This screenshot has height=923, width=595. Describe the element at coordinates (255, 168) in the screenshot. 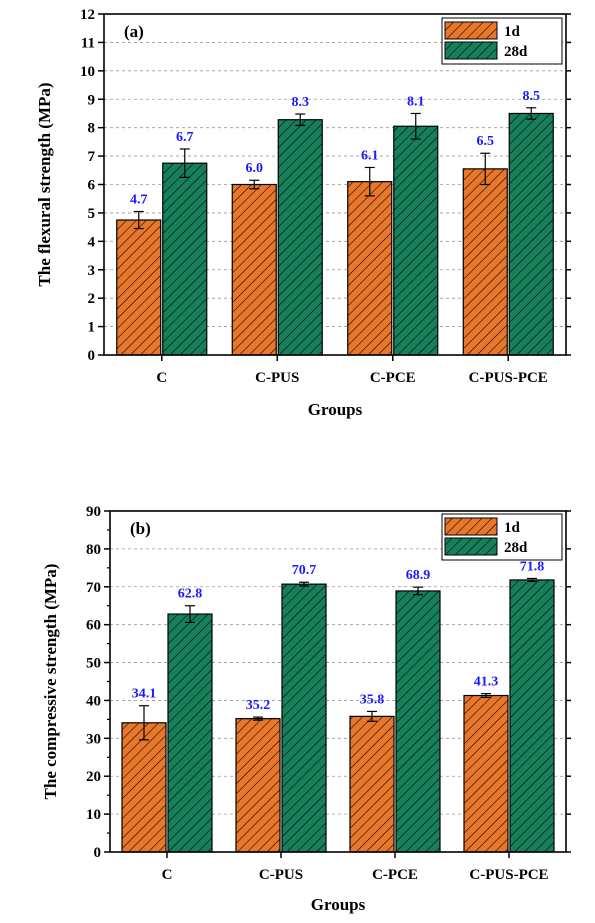

I see `data-label: 6.0` at that location.